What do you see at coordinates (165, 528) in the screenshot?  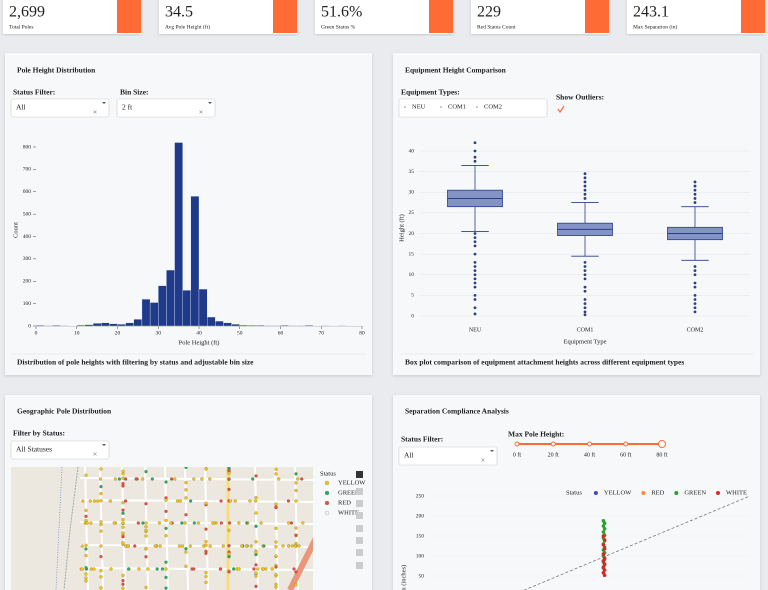 I see `map` at bounding box center [165, 528].